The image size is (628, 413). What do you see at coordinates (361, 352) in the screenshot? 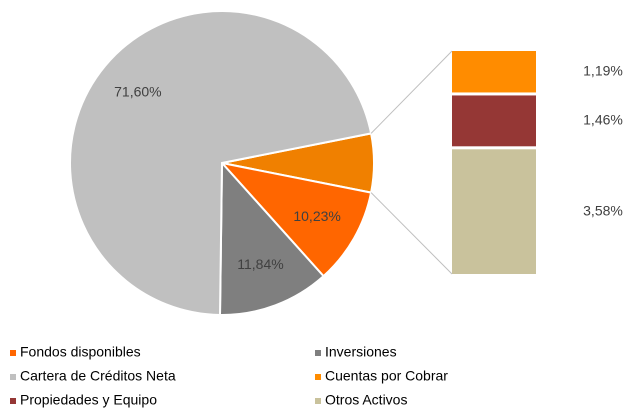
I see `legend-label: Inversiones` at bounding box center [361, 352].